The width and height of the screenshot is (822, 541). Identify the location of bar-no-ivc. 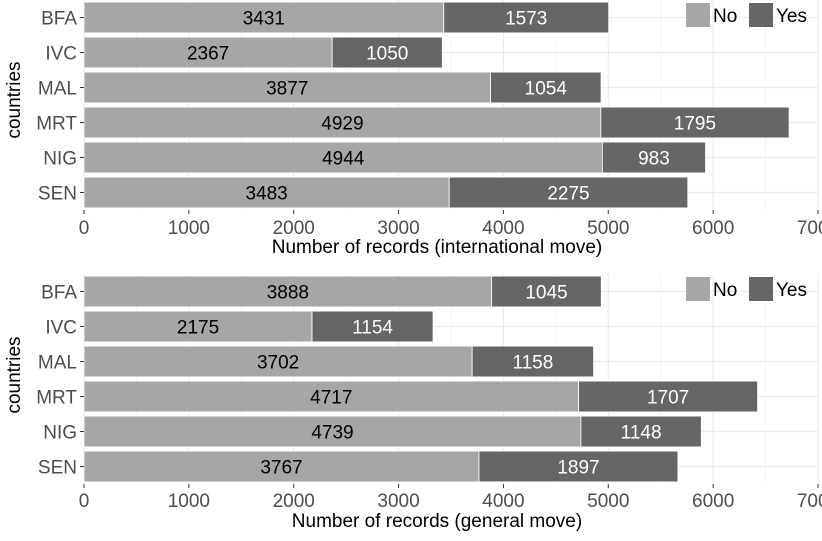
(208, 52).